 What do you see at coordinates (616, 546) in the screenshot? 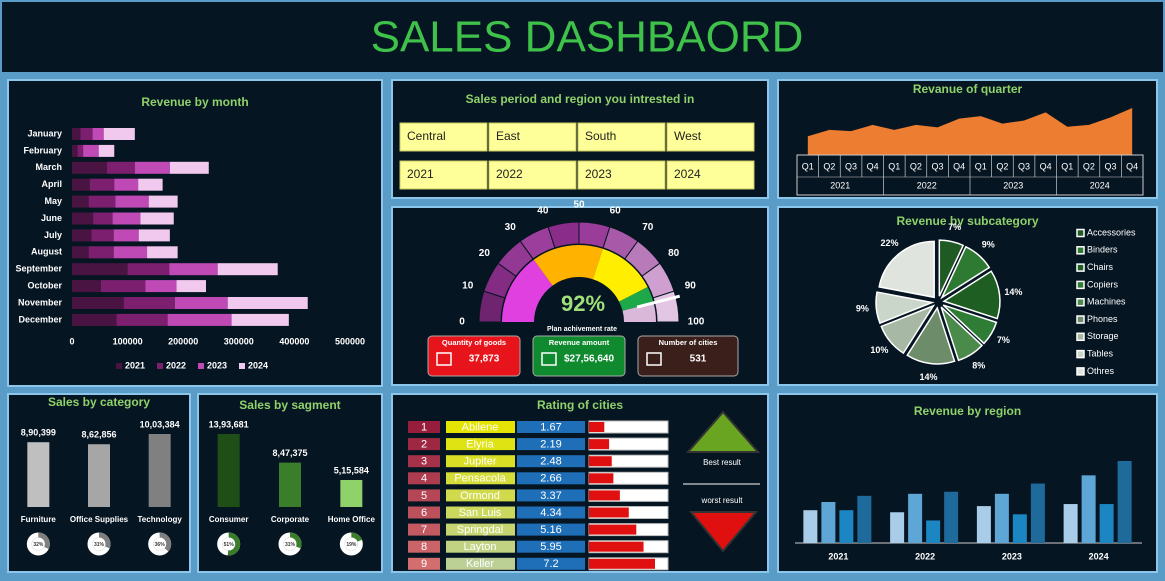
I see `rating-bar` at bounding box center [616, 546].